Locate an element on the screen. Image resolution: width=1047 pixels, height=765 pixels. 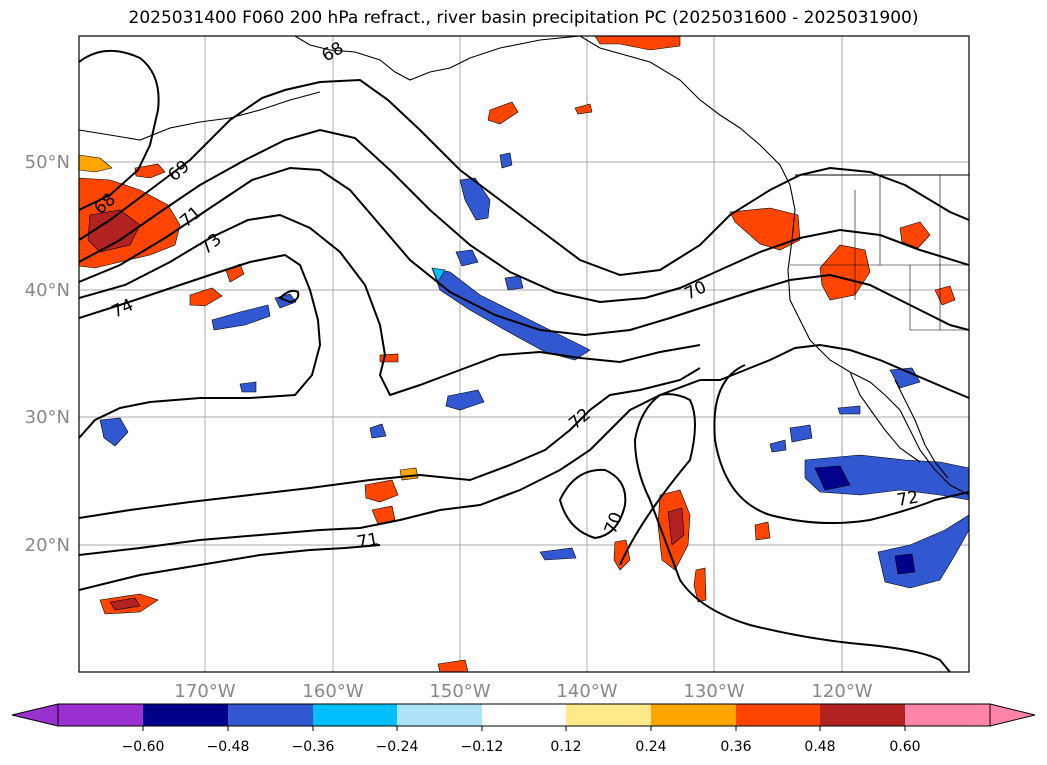
lat-label-30n: 30°N is located at coordinates (47, 417).